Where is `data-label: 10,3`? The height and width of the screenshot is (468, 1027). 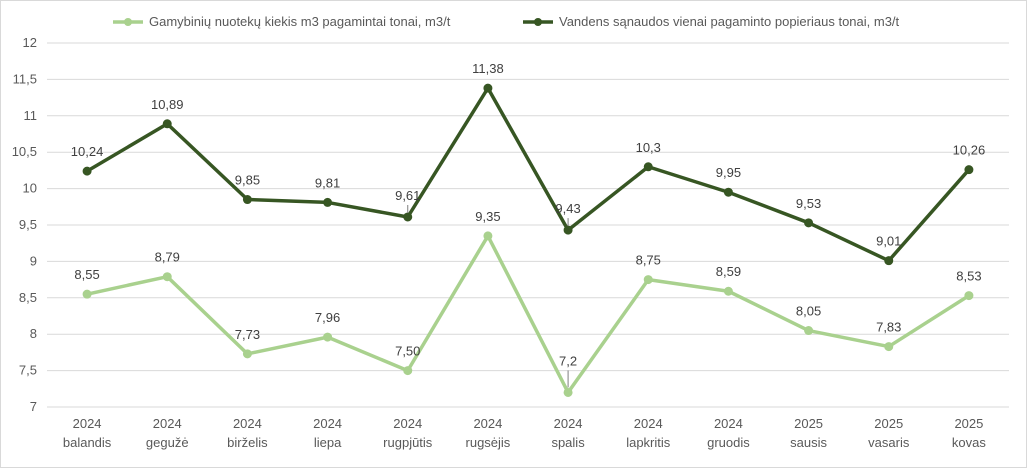 data-label: 10,3 is located at coordinates (648, 147).